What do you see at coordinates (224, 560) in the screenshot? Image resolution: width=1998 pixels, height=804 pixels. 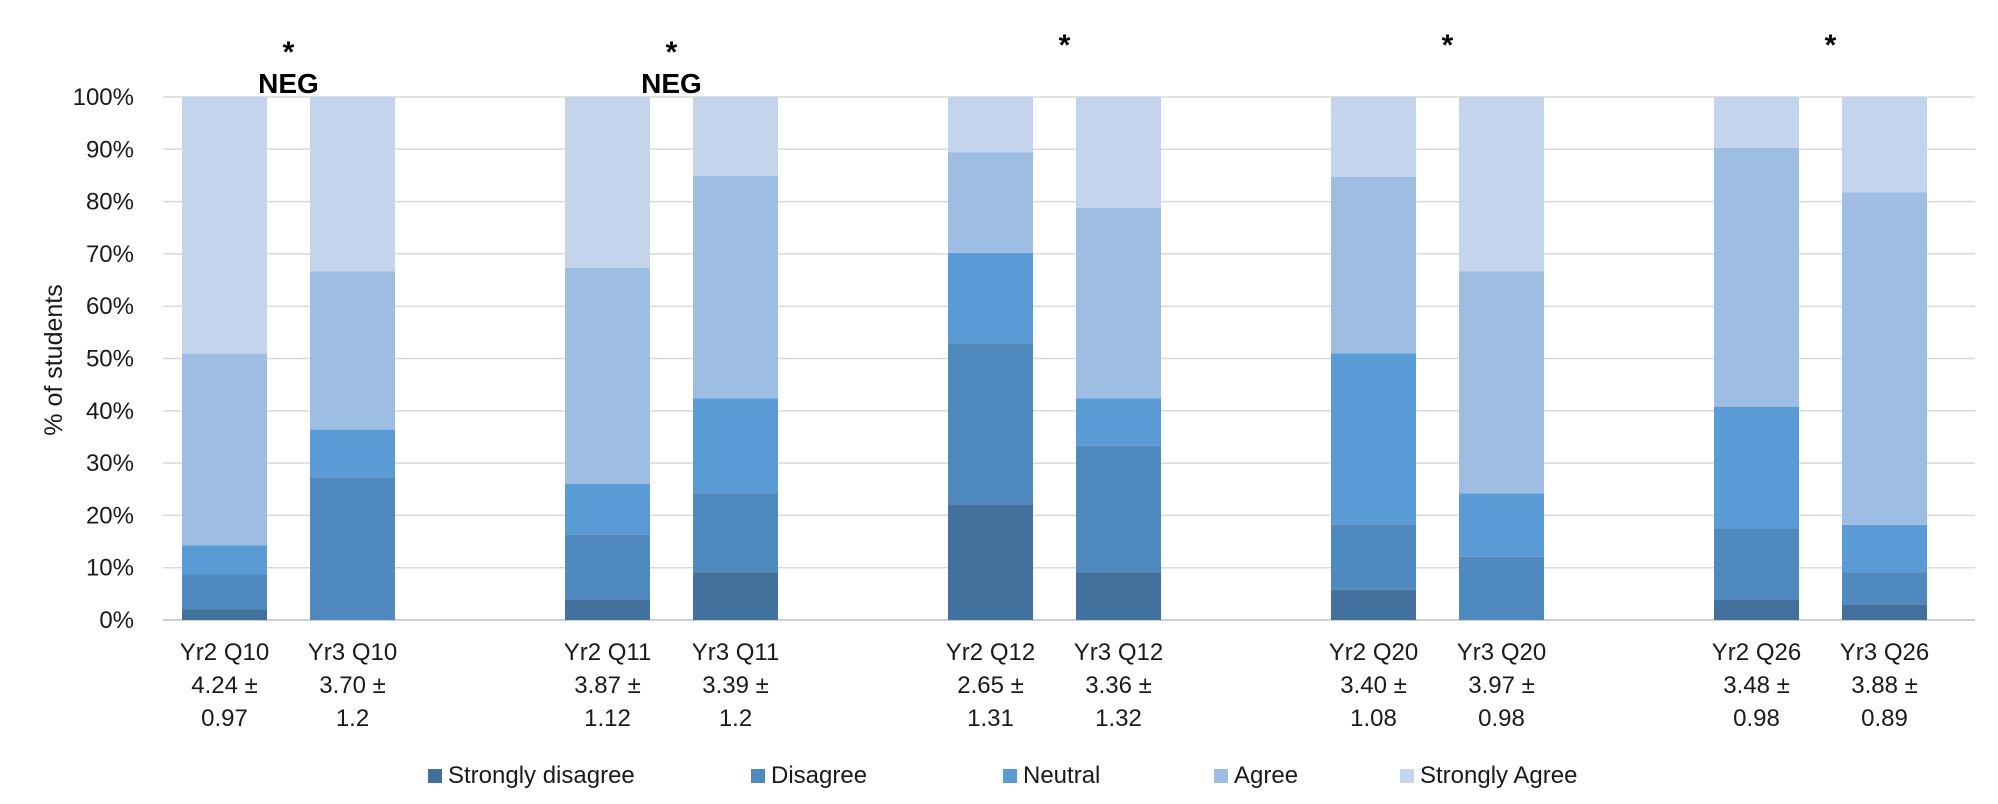 I see `bar-segment-yr2-q10-neutral` at bounding box center [224, 560].